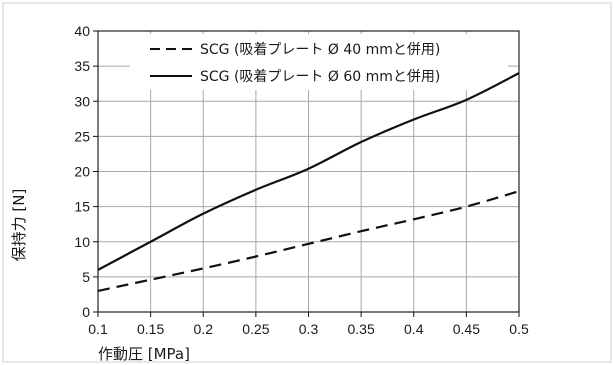 The height and width of the screenshot is (365, 614). What do you see at coordinates (361, 329) in the screenshot?
I see `x-tick-label: 0.35` at bounding box center [361, 329].